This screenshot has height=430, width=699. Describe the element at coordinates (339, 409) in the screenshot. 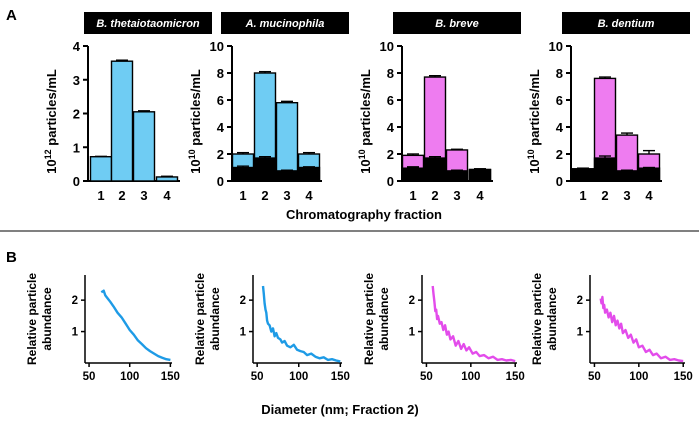

I see `b-shared-xlabel: Diameter (nm; Fraction 2)` at that location.